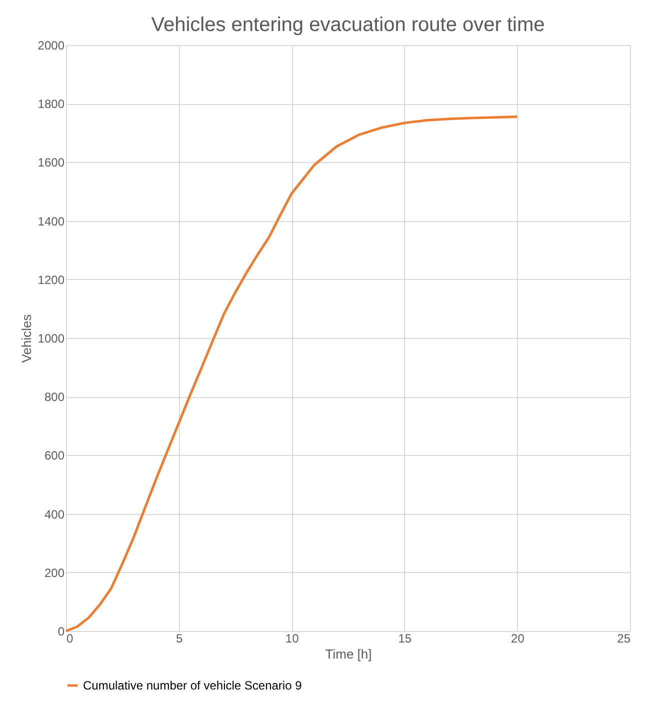 The width and height of the screenshot is (651, 707). Describe the element at coordinates (405, 639) in the screenshot. I see `x-tick-label: 15` at that location.